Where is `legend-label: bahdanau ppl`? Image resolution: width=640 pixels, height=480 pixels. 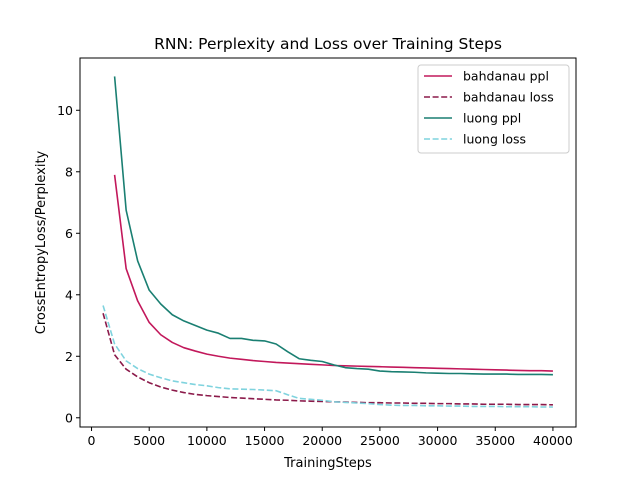
legend-label: bahdanau ppl is located at coordinates (506, 76).